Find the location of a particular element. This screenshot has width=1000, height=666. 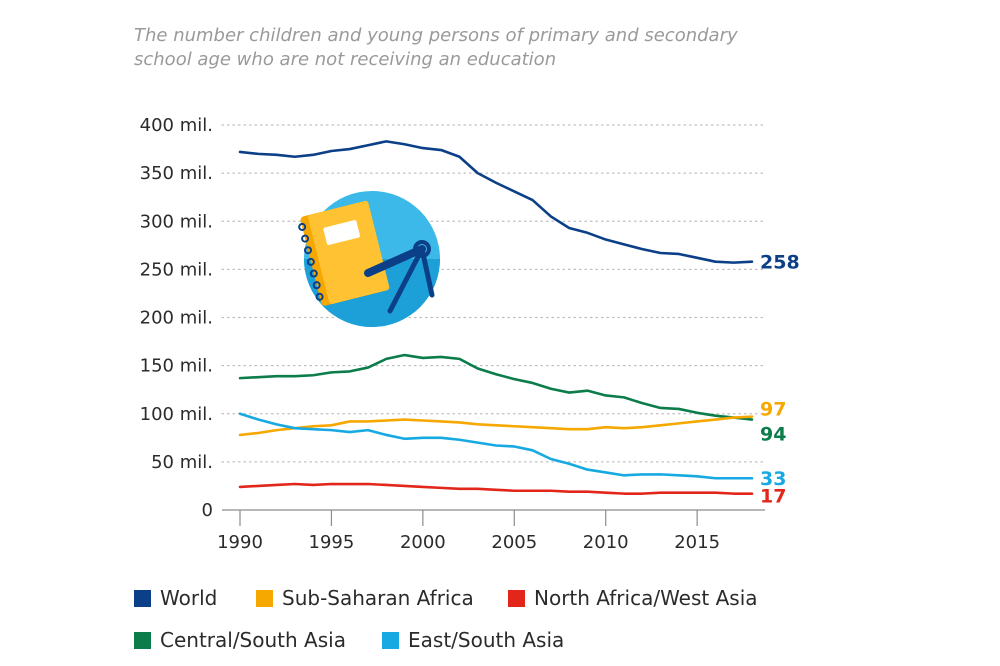

end-label-ssa: 97 is located at coordinates (773, 410).